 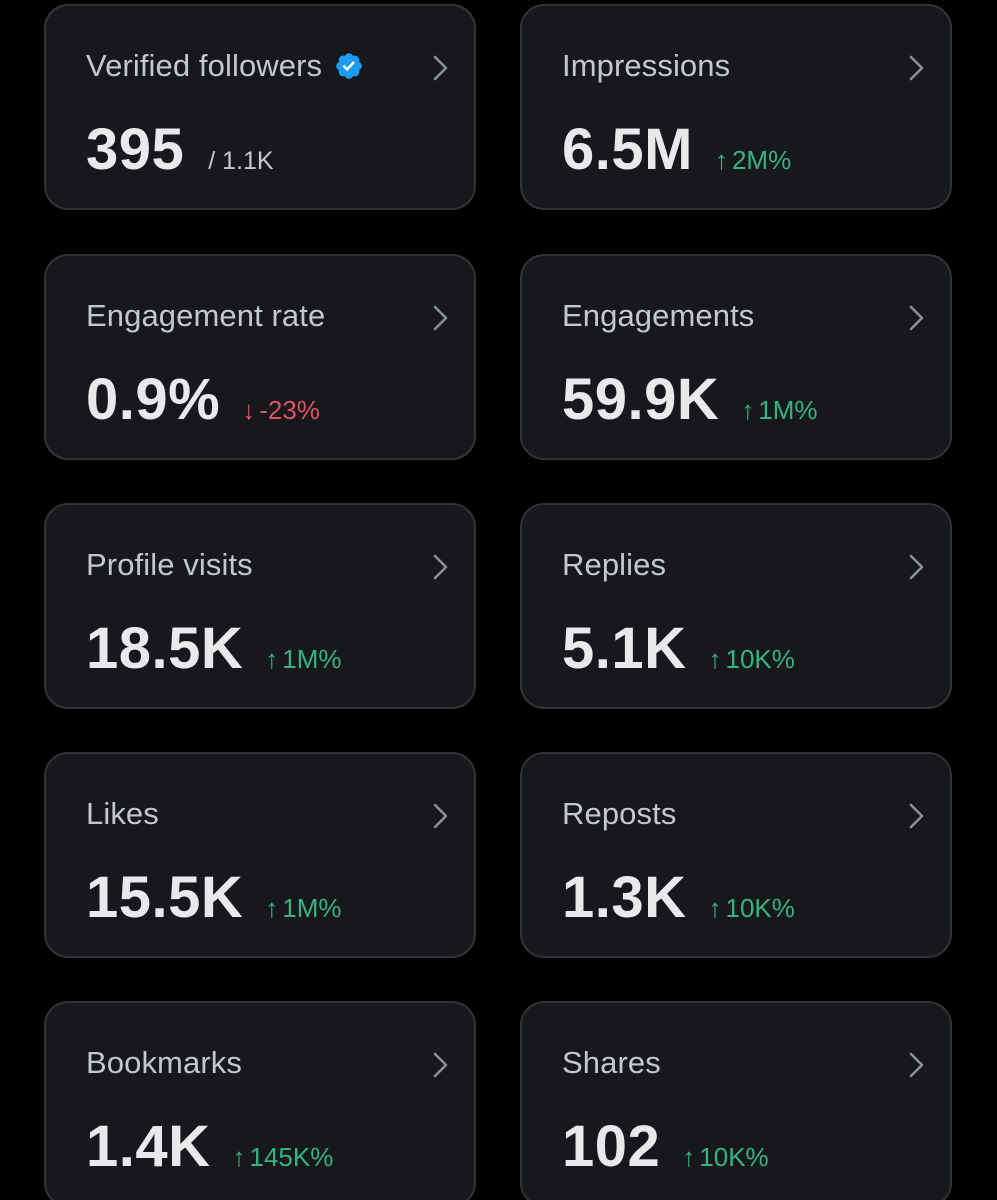 What do you see at coordinates (289, 410) in the screenshot?
I see `metric-change-value: -23%` at bounding box center [289, 410].